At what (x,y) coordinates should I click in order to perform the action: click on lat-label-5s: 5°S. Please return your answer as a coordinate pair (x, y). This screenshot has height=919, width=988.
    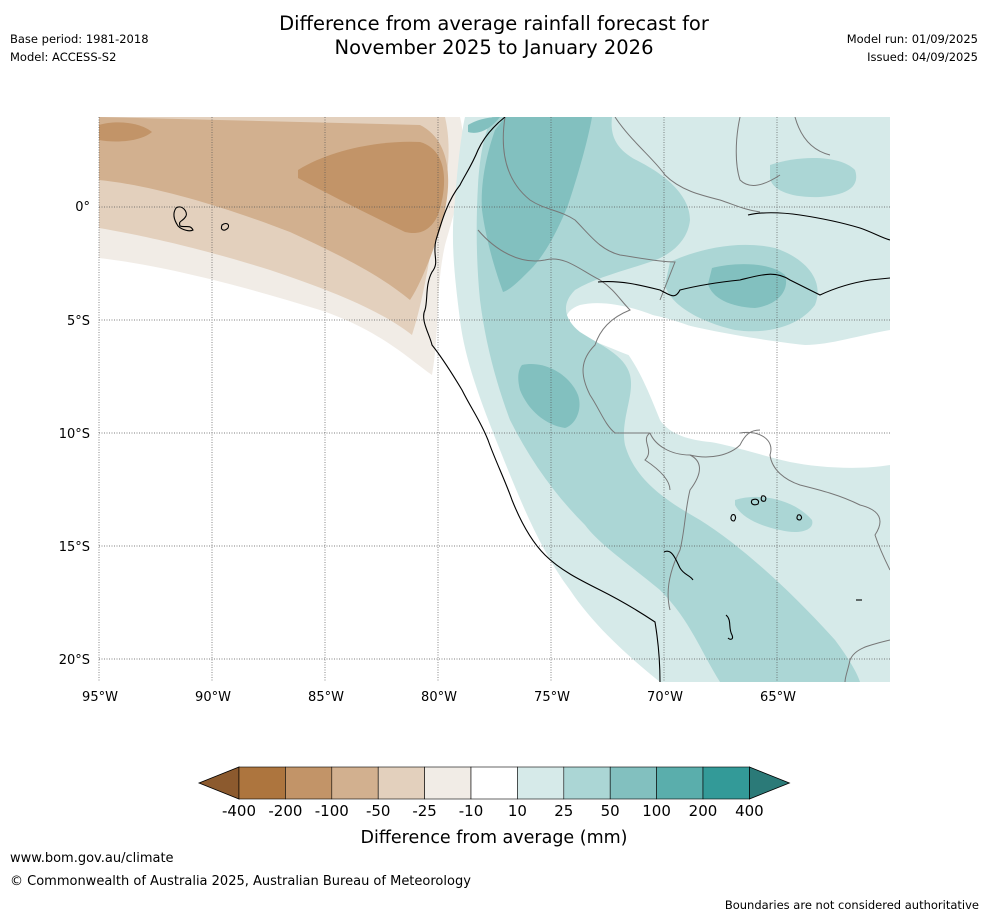
    Looking at the image, I should click on (78, 321).